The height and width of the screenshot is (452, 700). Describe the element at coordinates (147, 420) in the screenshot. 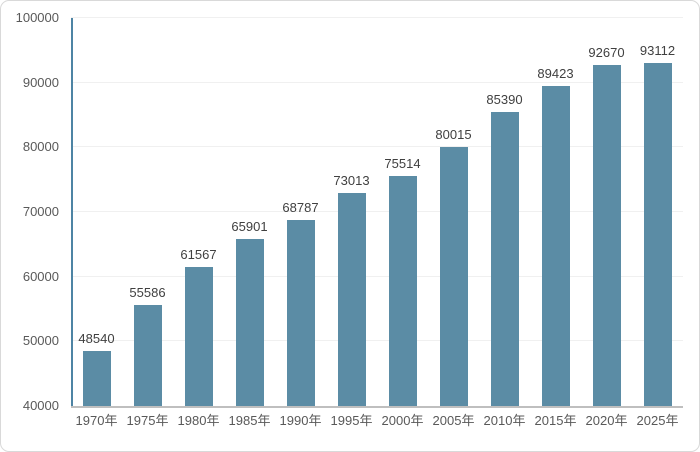

I see `x-axis-tick-label: 1975年` at that location.